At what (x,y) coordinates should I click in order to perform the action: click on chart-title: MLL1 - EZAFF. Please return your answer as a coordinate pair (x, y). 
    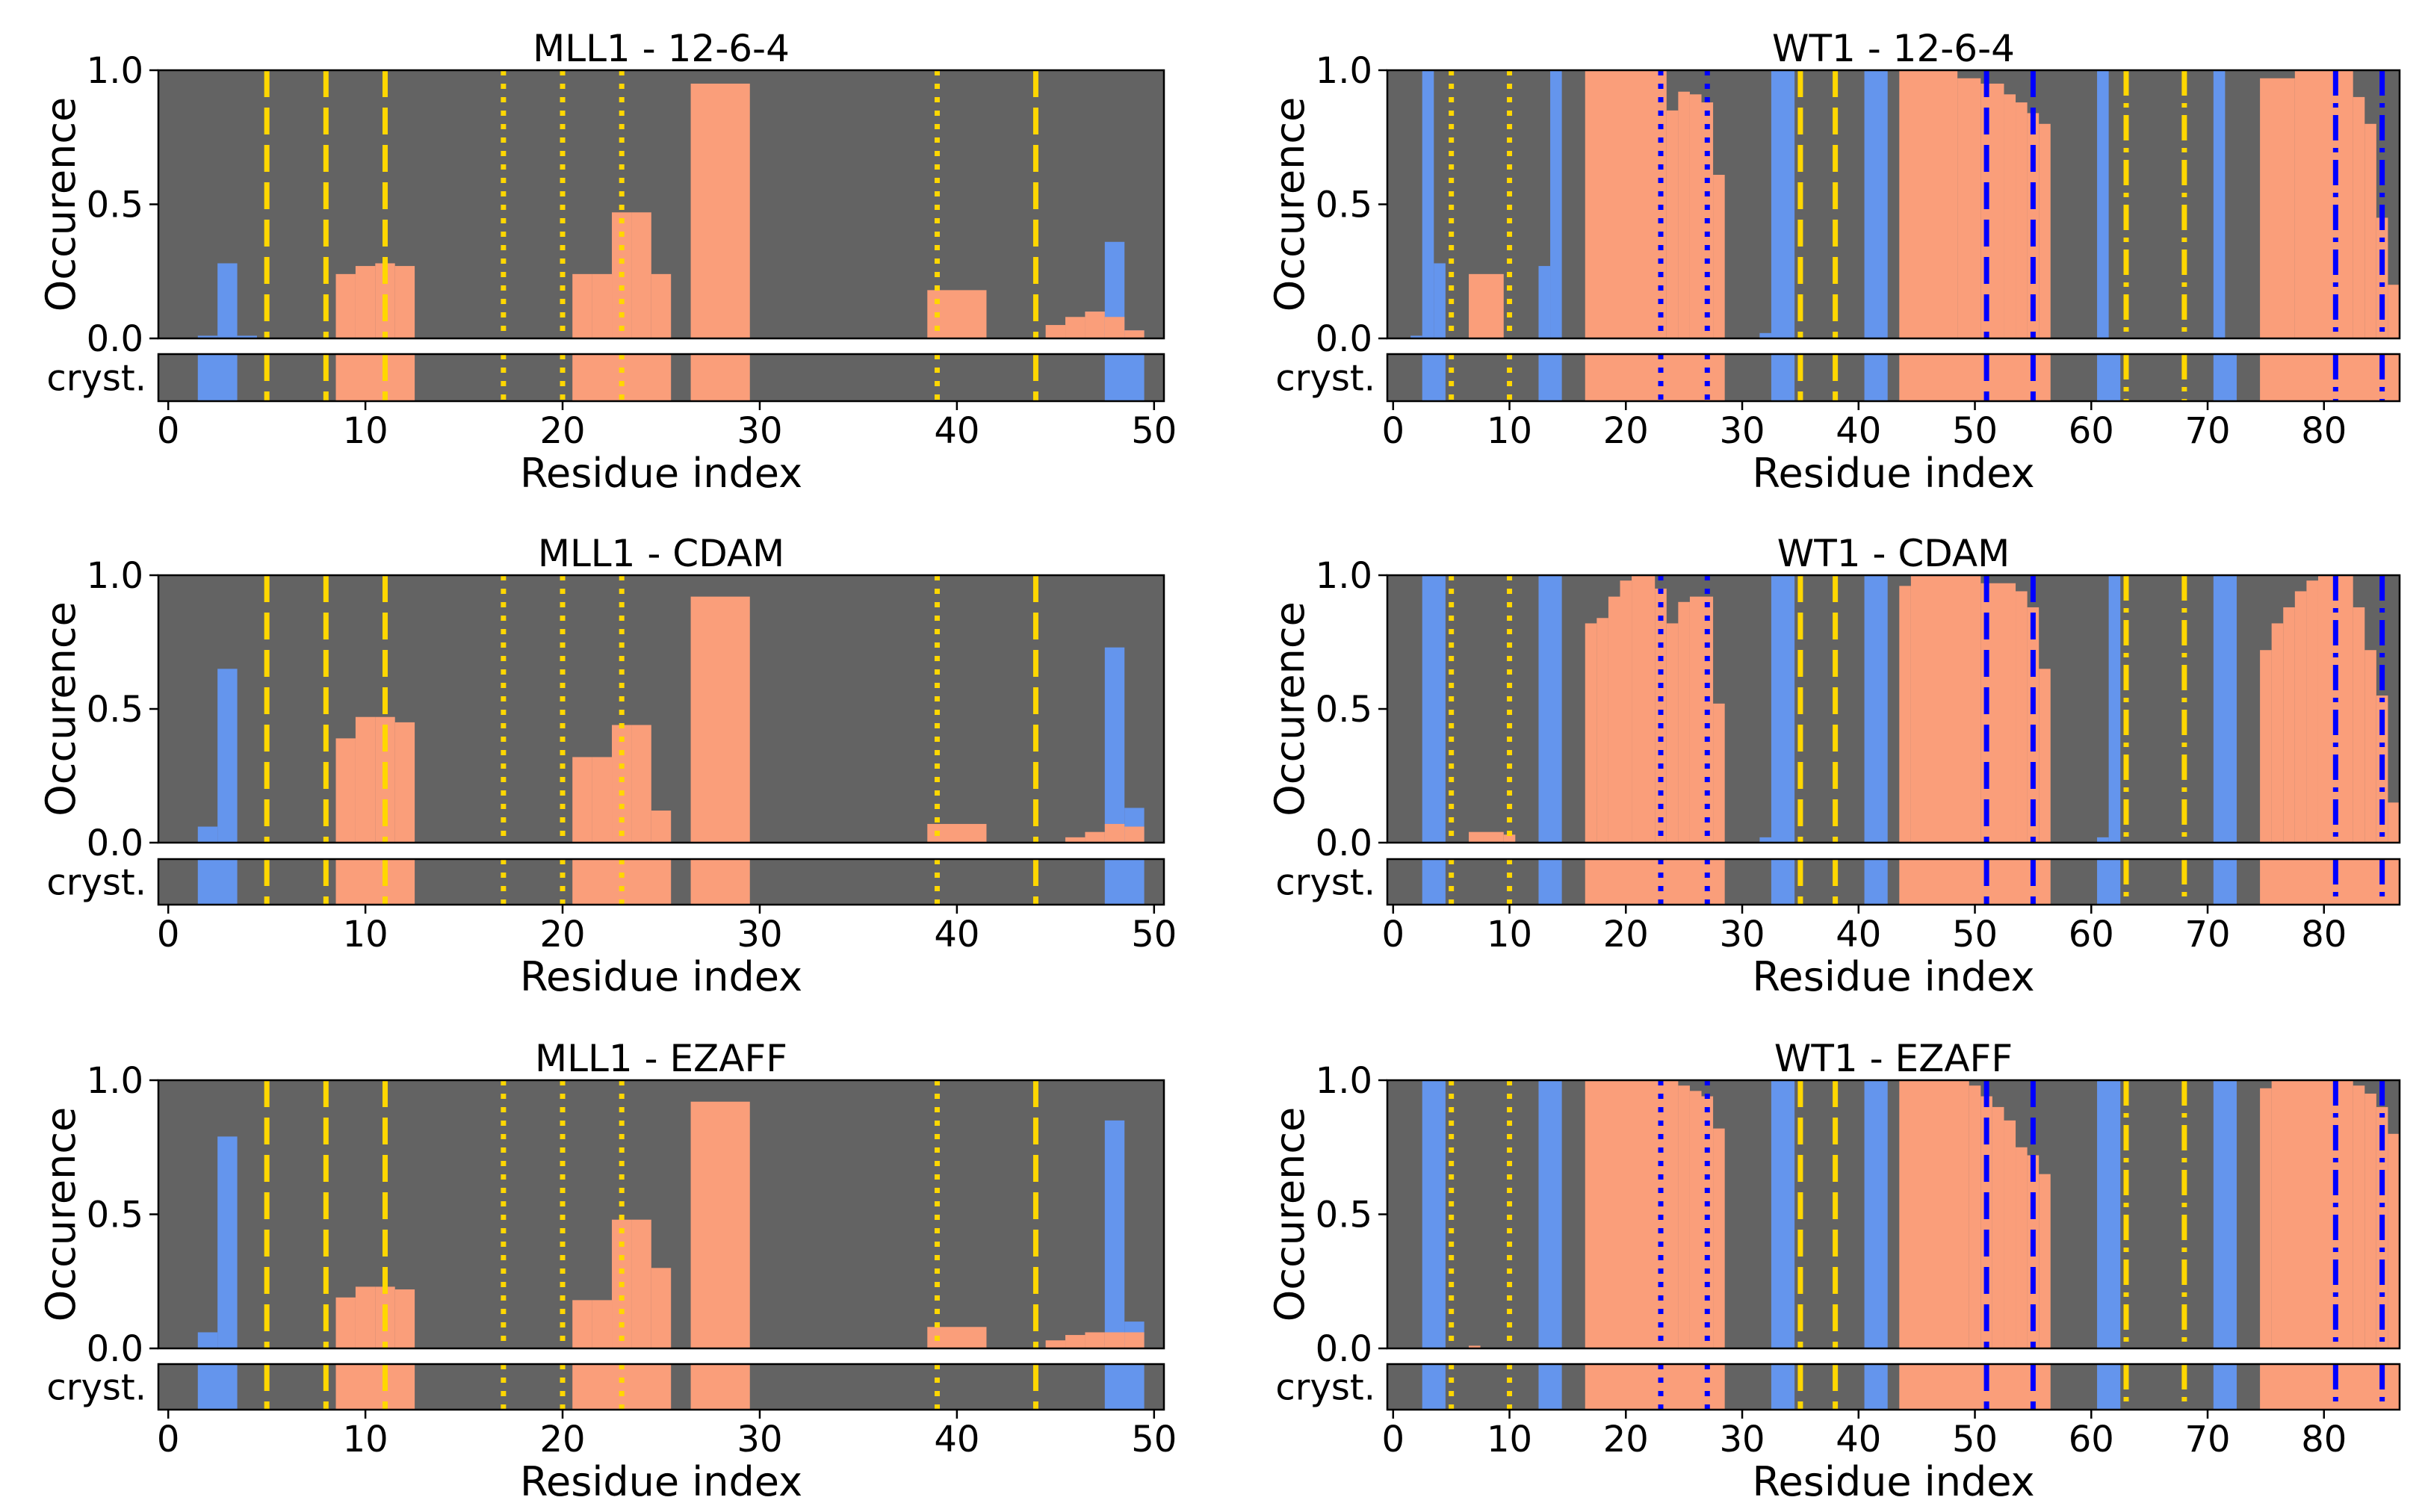
    Looking at the image, I should click on (661, 1058).